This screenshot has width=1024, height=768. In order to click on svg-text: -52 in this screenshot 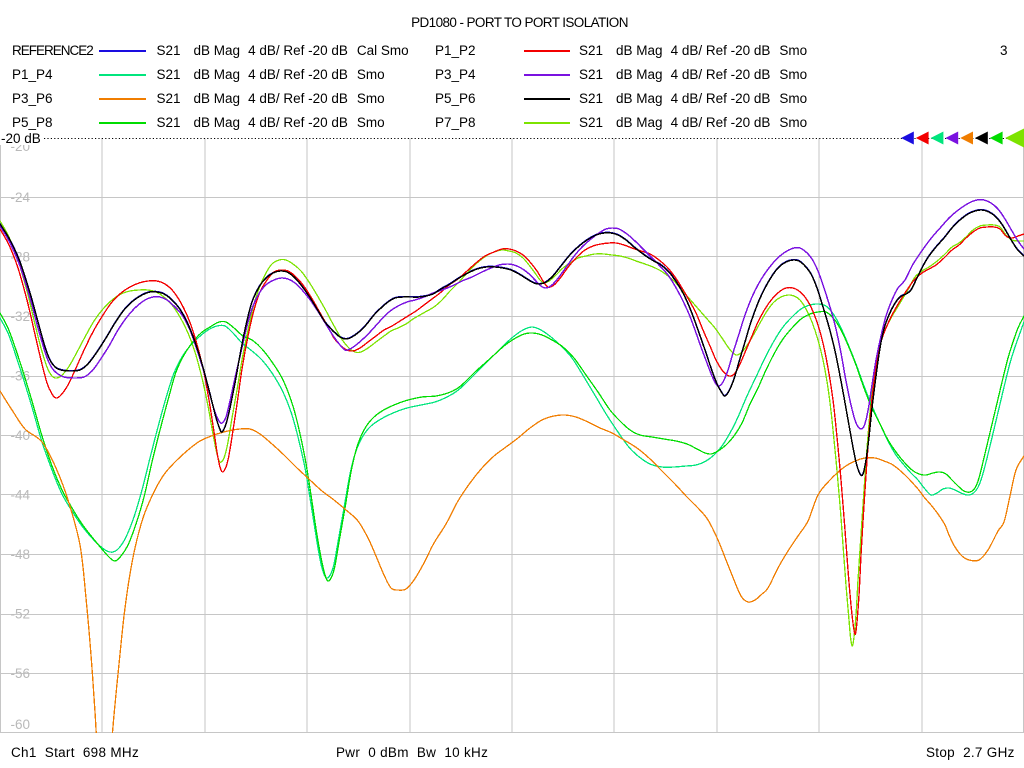, I will do `click(20, 614)`.